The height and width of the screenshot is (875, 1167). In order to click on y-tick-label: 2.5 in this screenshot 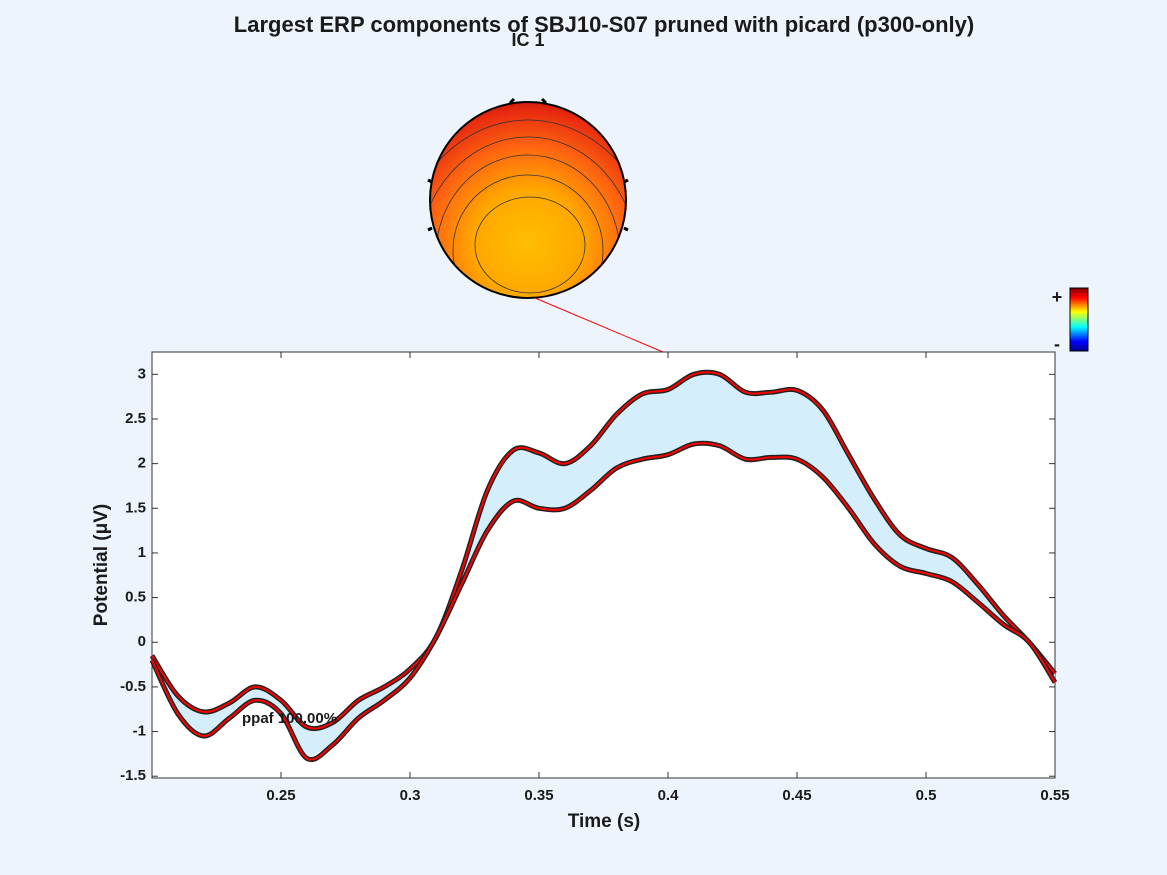, I will do `click(135, 418)`.